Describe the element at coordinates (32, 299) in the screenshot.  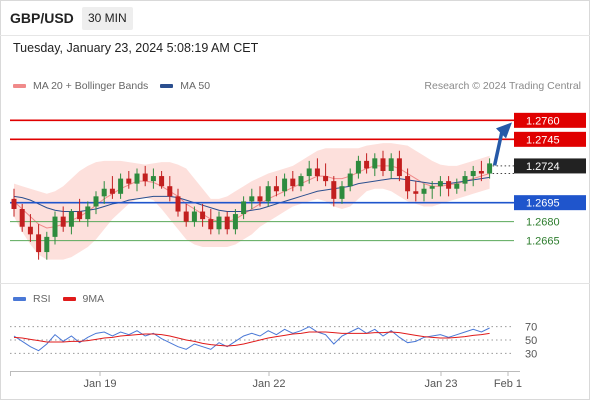
I see `legend-rsi: RSI` at that location.